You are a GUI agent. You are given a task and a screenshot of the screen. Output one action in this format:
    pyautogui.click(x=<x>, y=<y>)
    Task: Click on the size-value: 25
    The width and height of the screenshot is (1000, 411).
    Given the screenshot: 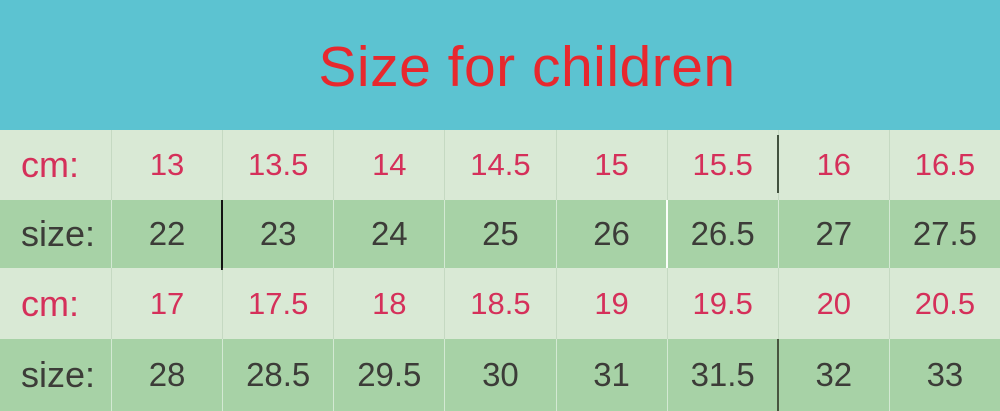 What is the action you would take?
    pyautogui.click(x=499, y=234)
    